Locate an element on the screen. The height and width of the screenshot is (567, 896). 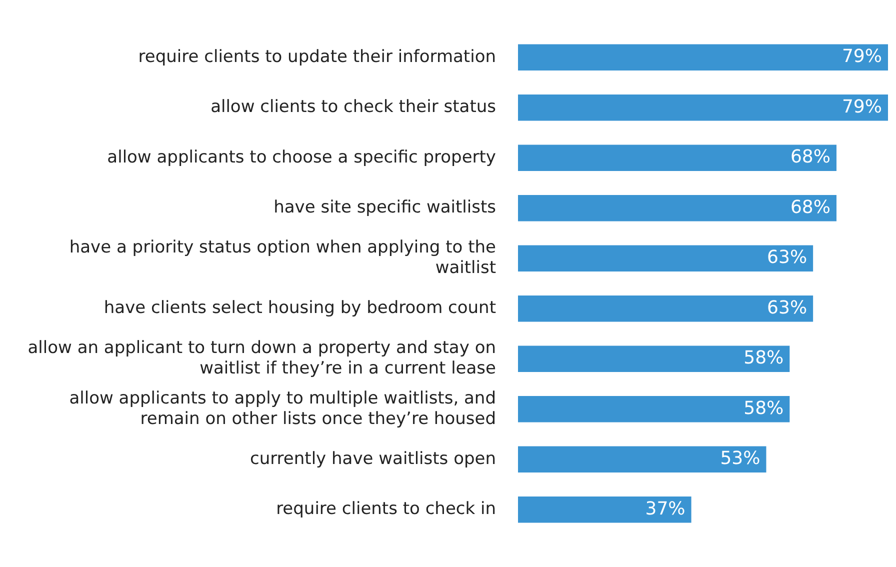
y-tick-label: currently have waitlists open is located at coordinates (373, 458).